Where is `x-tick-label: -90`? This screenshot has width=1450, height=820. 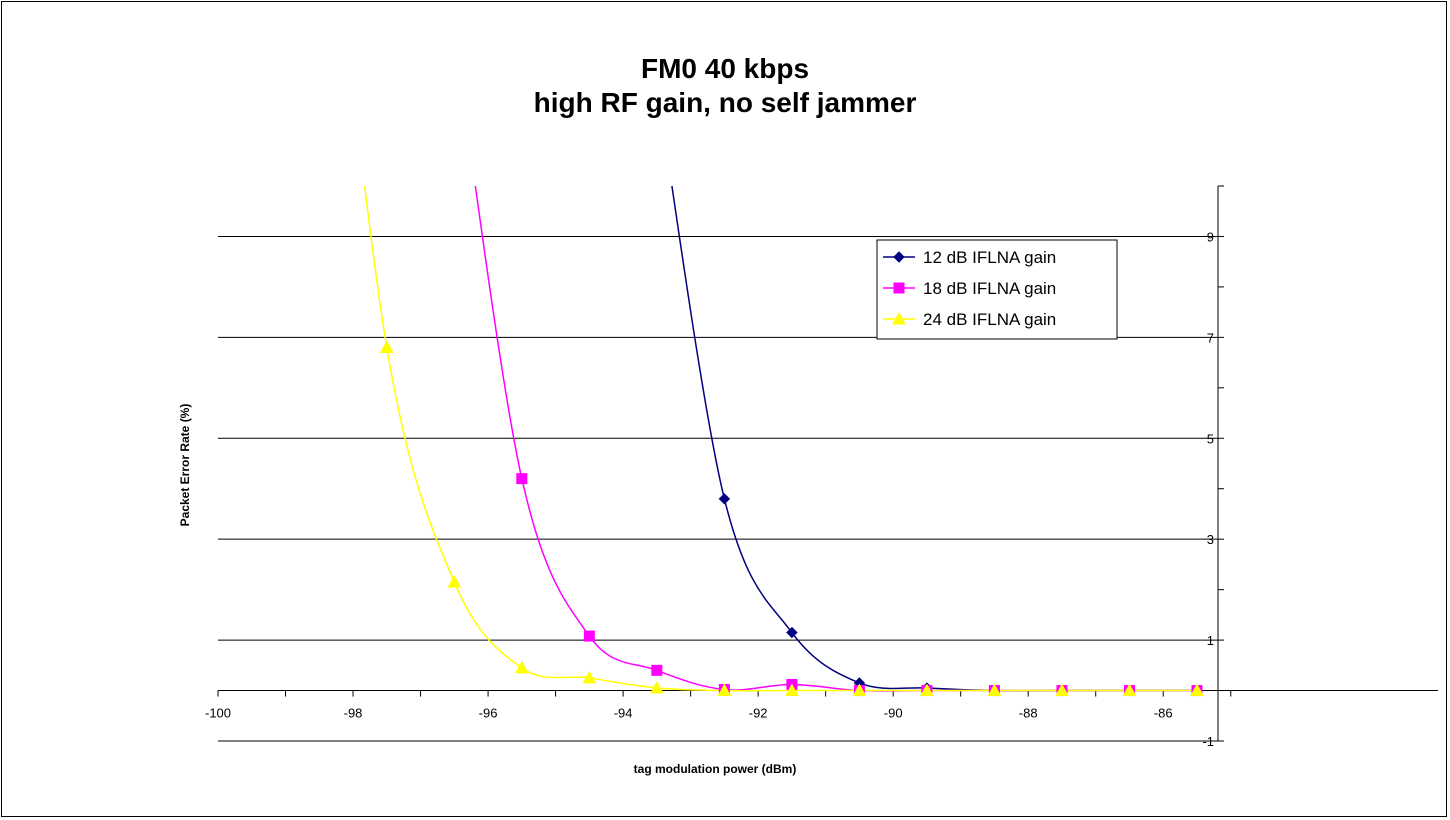 x-tick-label: -90 is located at coordinates (893, 713).